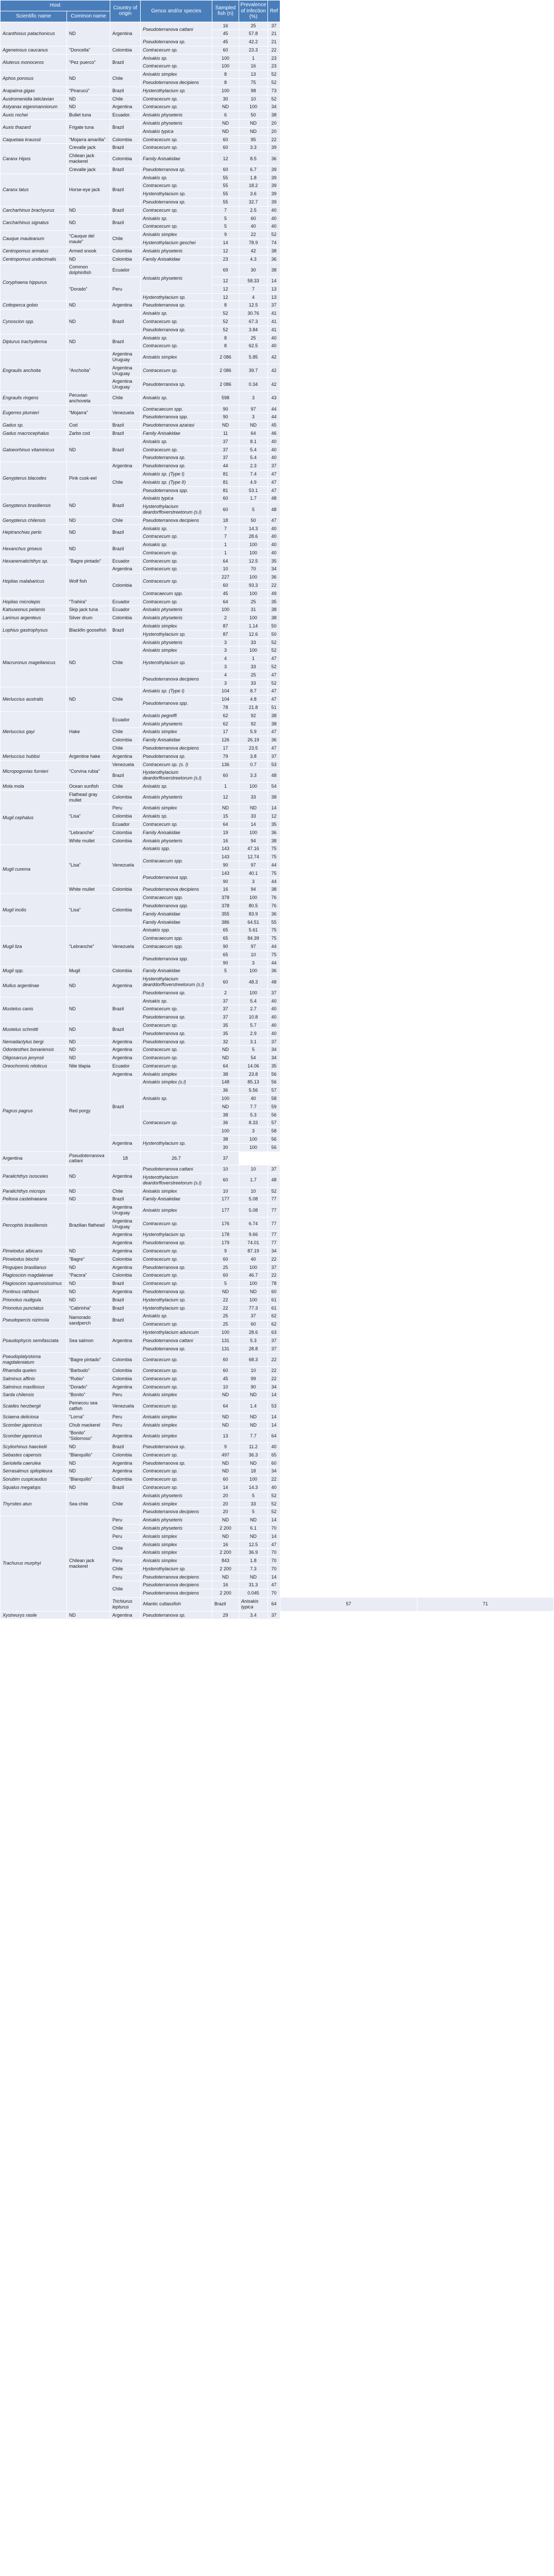 The width and height of the screenshot is (554, 2576). What do you see at coordinates (253, 1276) in the screenshot?
I see `cell-prev: 46.7` at bounding box center [253, 1276].